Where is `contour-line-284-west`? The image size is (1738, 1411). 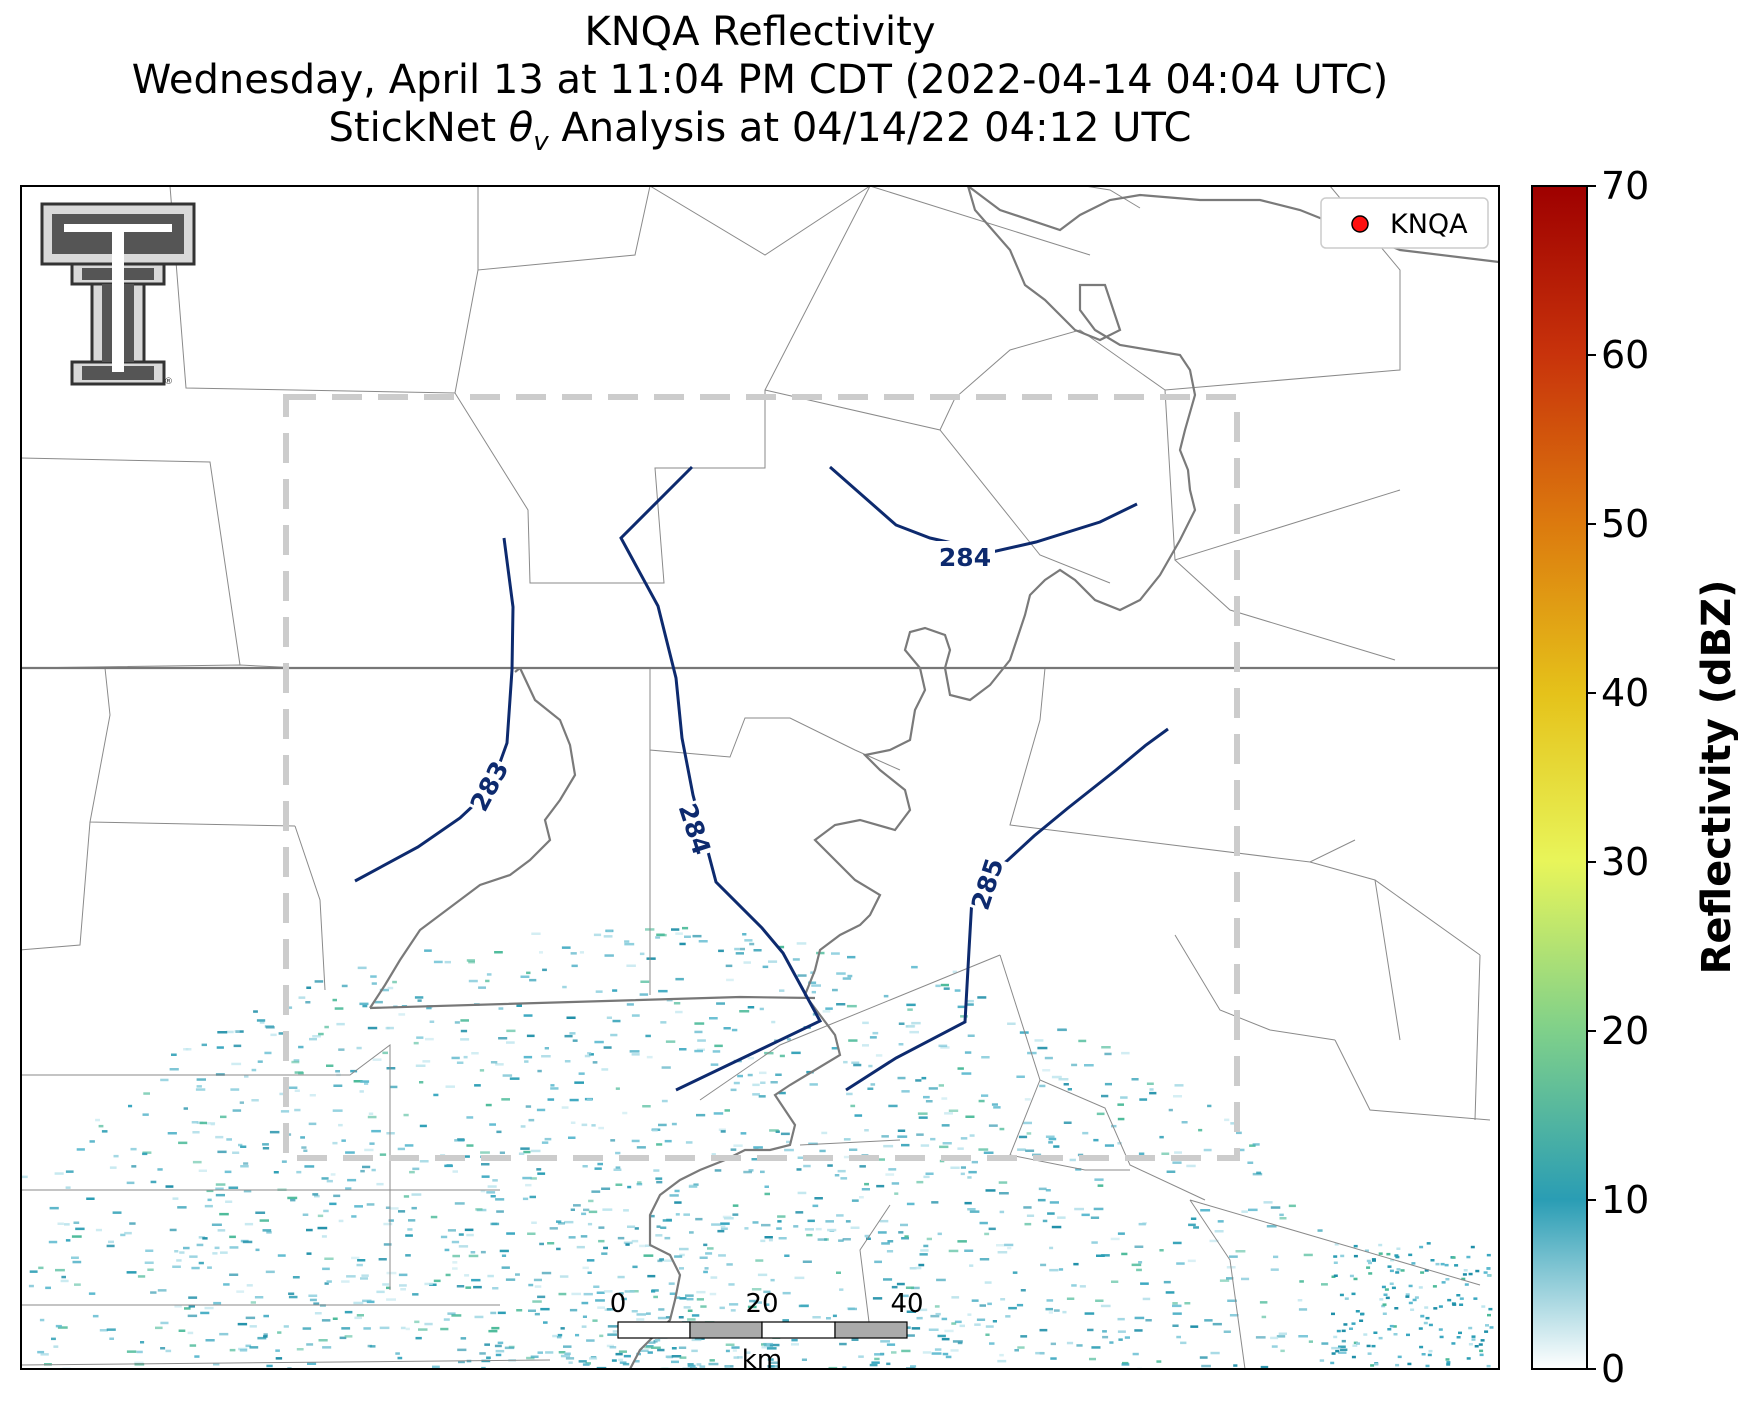
contour-line-284-west is located at coordinates (721, 778).